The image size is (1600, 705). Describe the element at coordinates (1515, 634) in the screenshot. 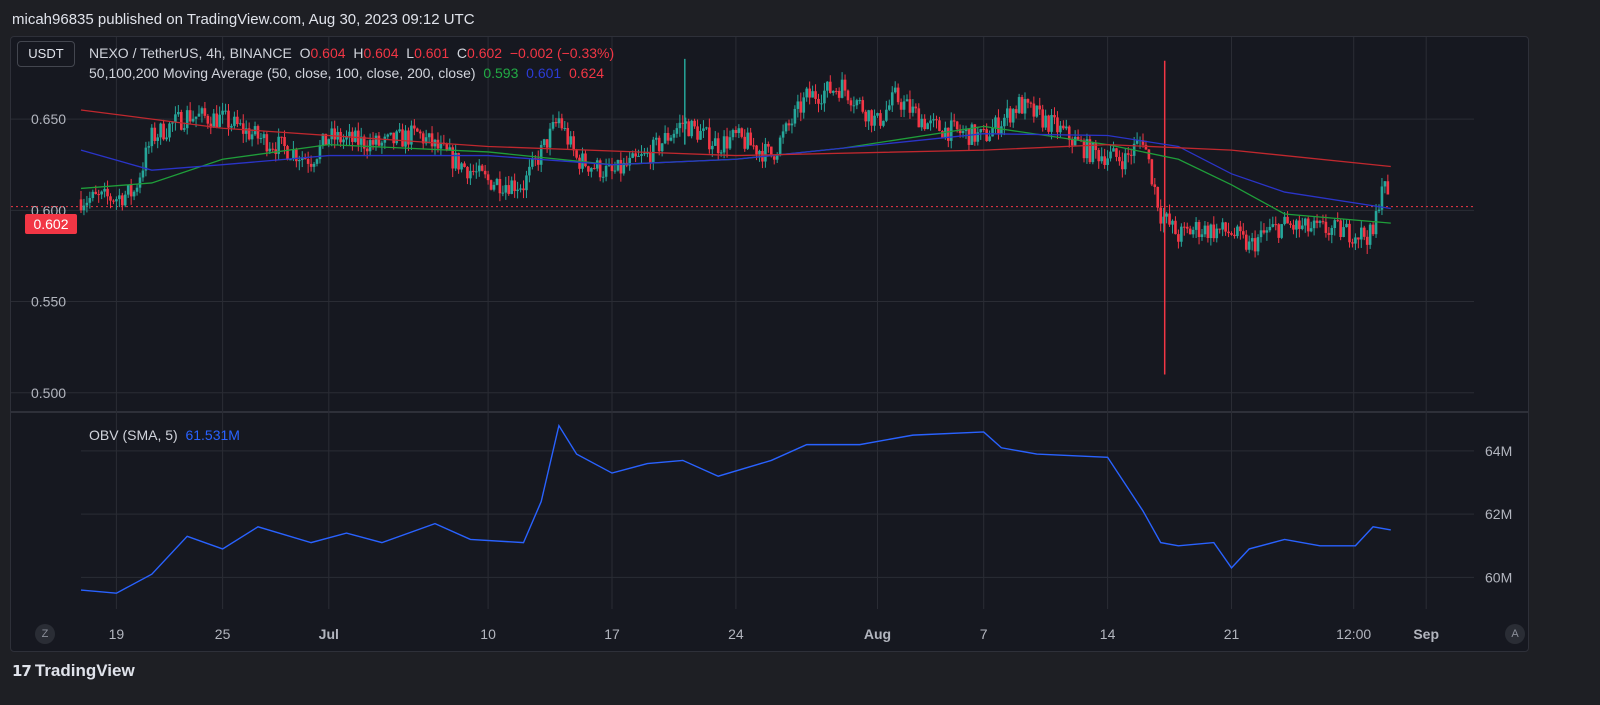

I see `auto-scale-button: A` at that location.